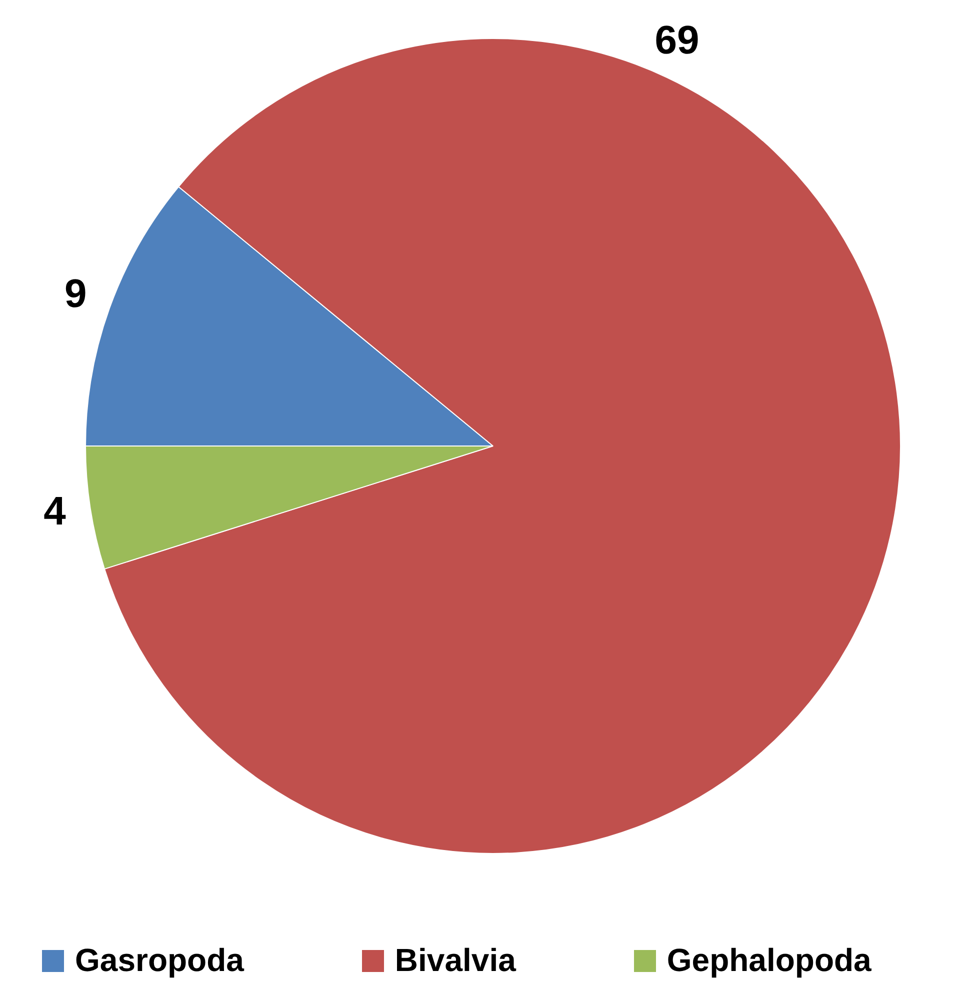 This screenshot has height=983, width=953. What do you see at coordinates (455, 960) in the screenshot?
I see `slice-label: Bivalvia` at bounding box center [455, 960].